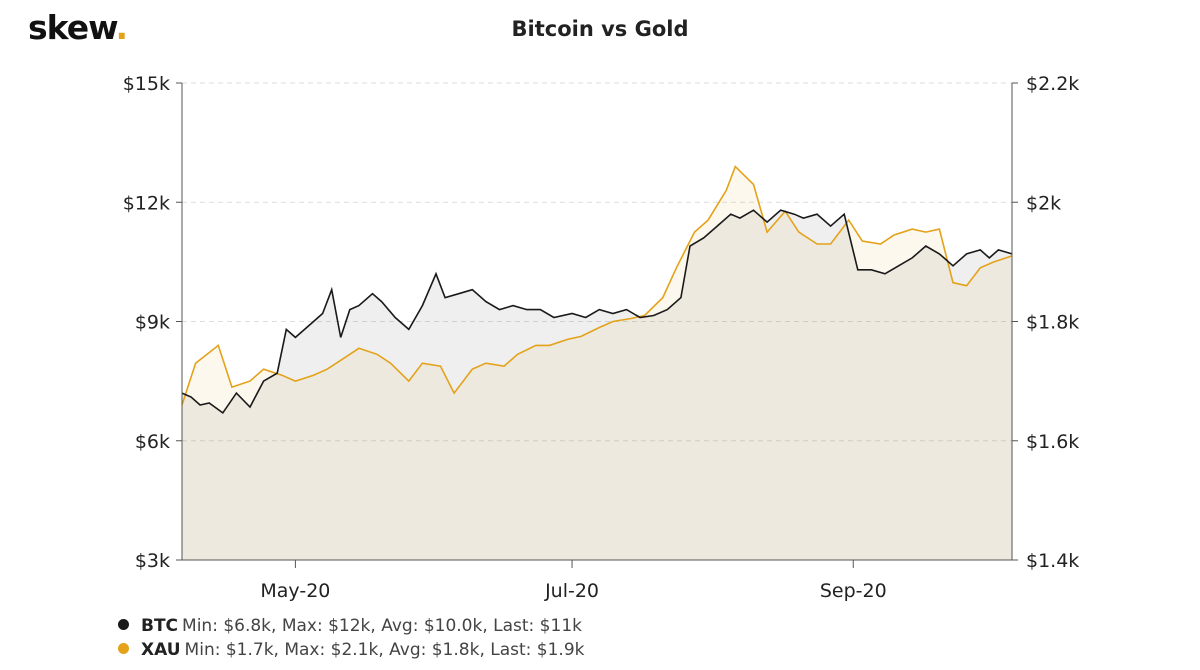 Image resolution: width=1200 pixels, height=670 pixels. Describe the element at coordinates (146, 203) in the screenshot. I see `y-left-tick-label: $12k` at that location.